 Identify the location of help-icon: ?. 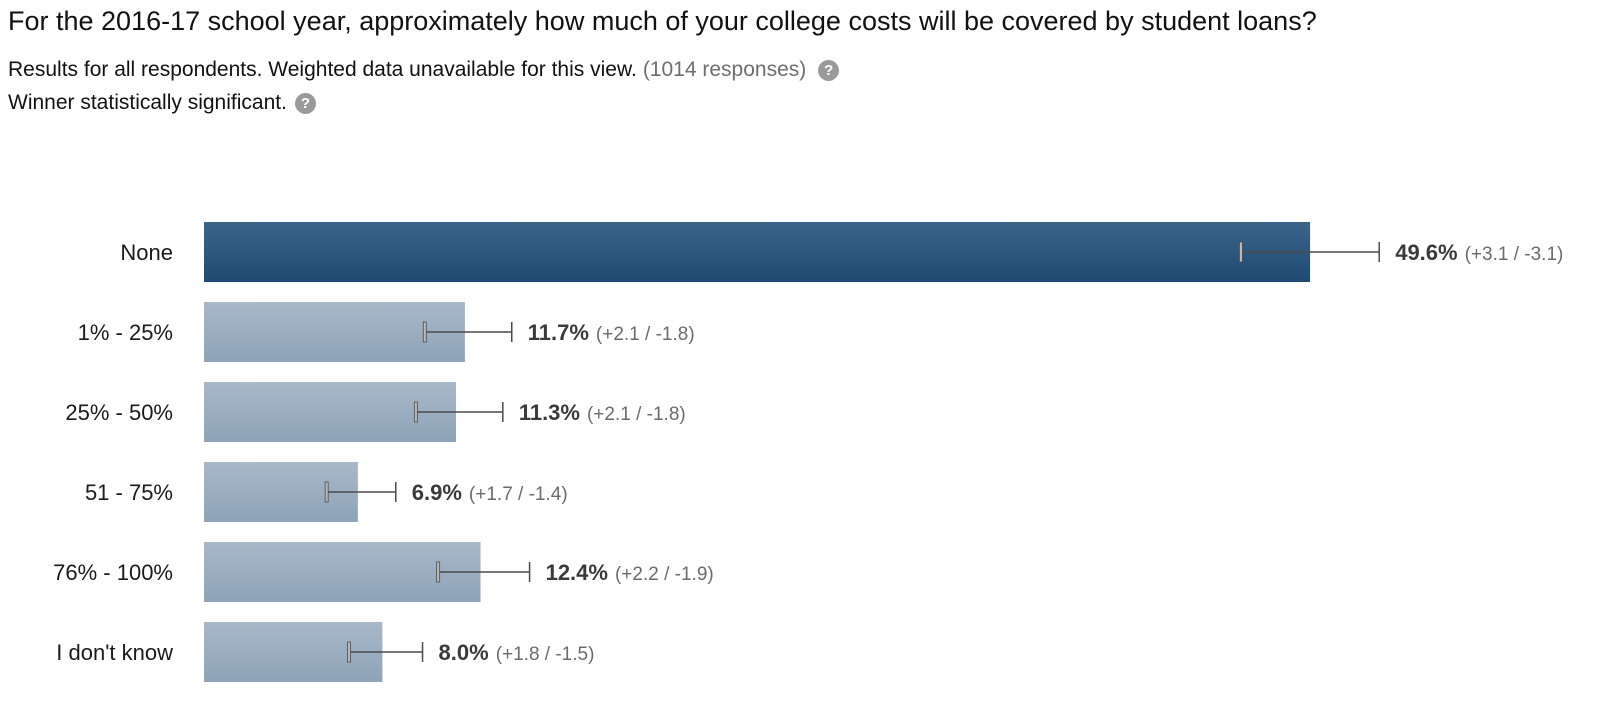
(829, 70).